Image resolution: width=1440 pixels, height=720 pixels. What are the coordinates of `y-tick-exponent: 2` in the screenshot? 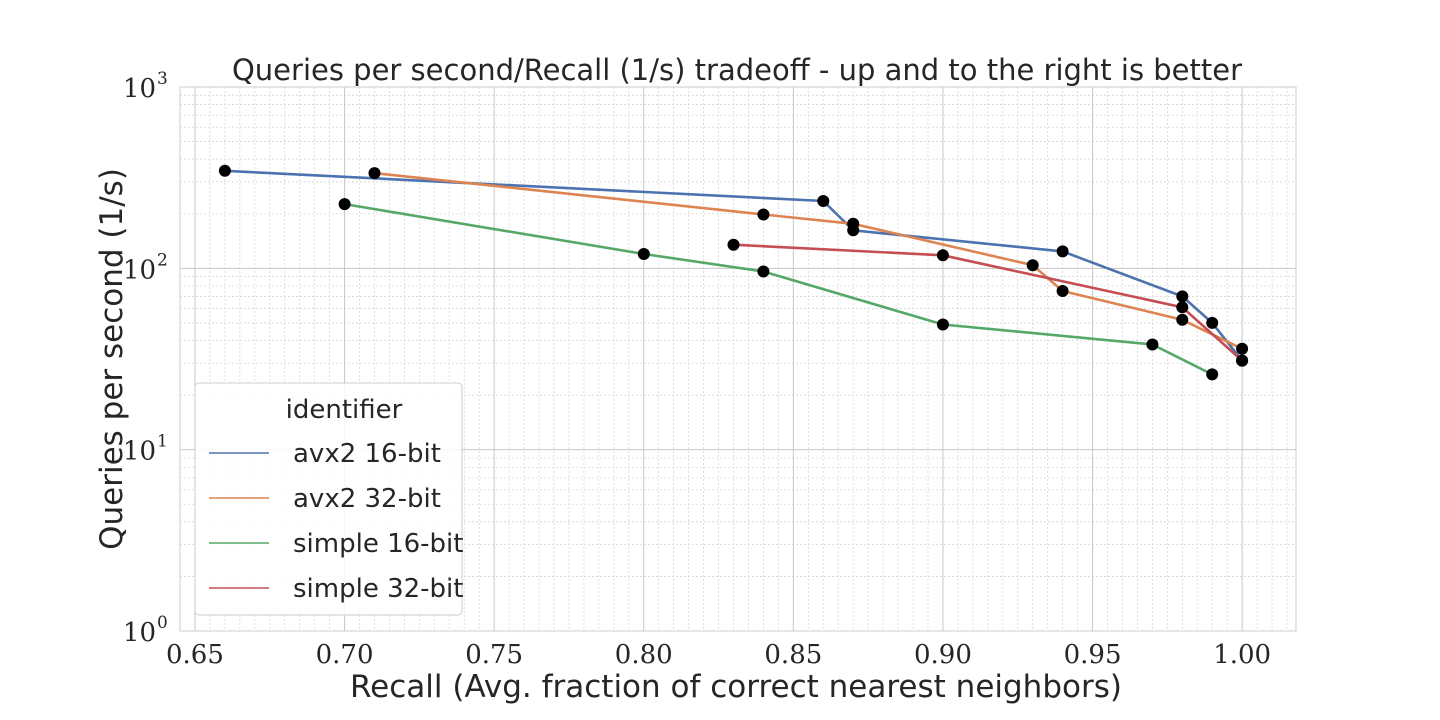 It's located at (162, 260).